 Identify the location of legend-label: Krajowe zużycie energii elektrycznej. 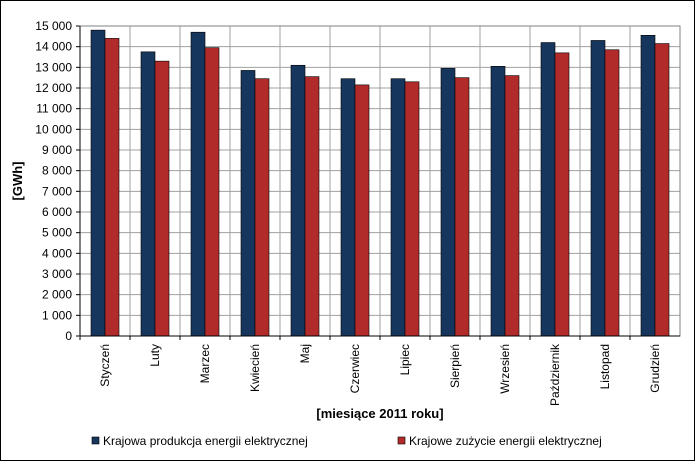
(505, 441).